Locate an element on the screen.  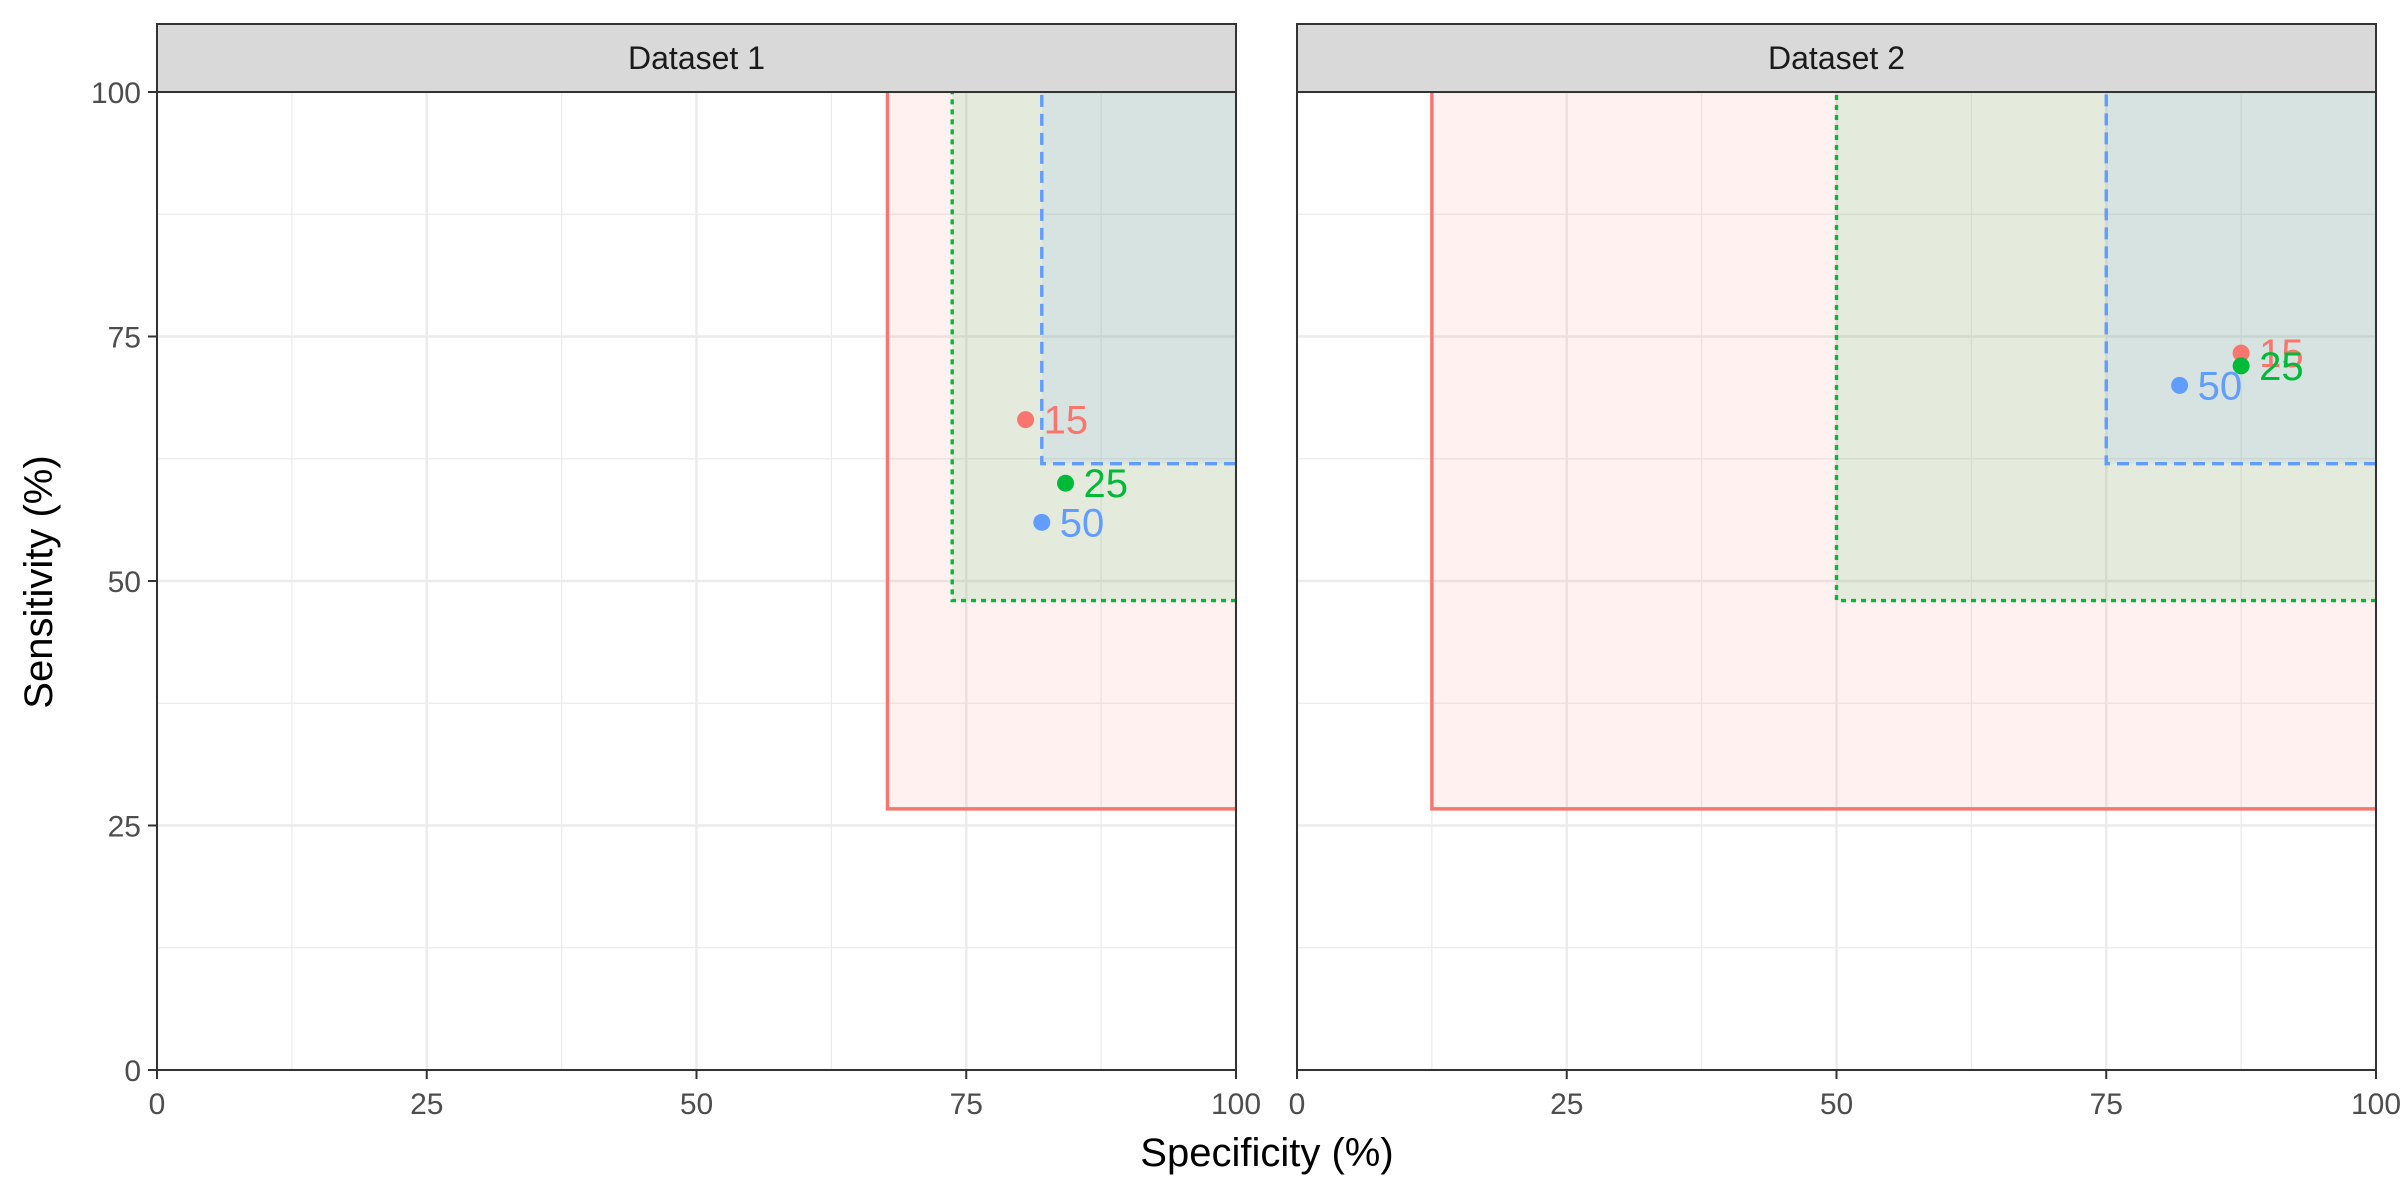
y-tick-label: 50 is located at coordinates (124, 582).